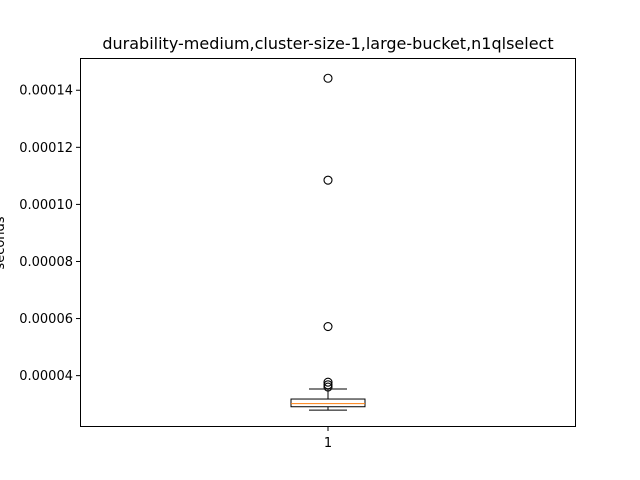  I want to click on y-tick-label: 0.00008, so click(46, 262).